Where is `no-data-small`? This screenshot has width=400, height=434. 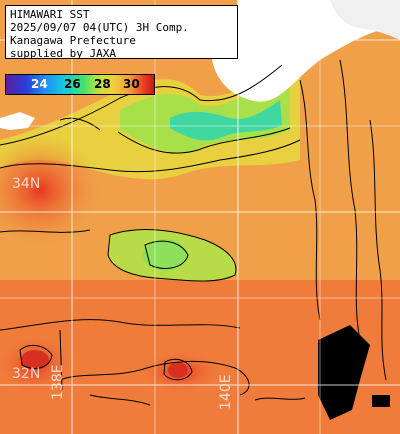
no-data-small is located at coordinates (381, 401).